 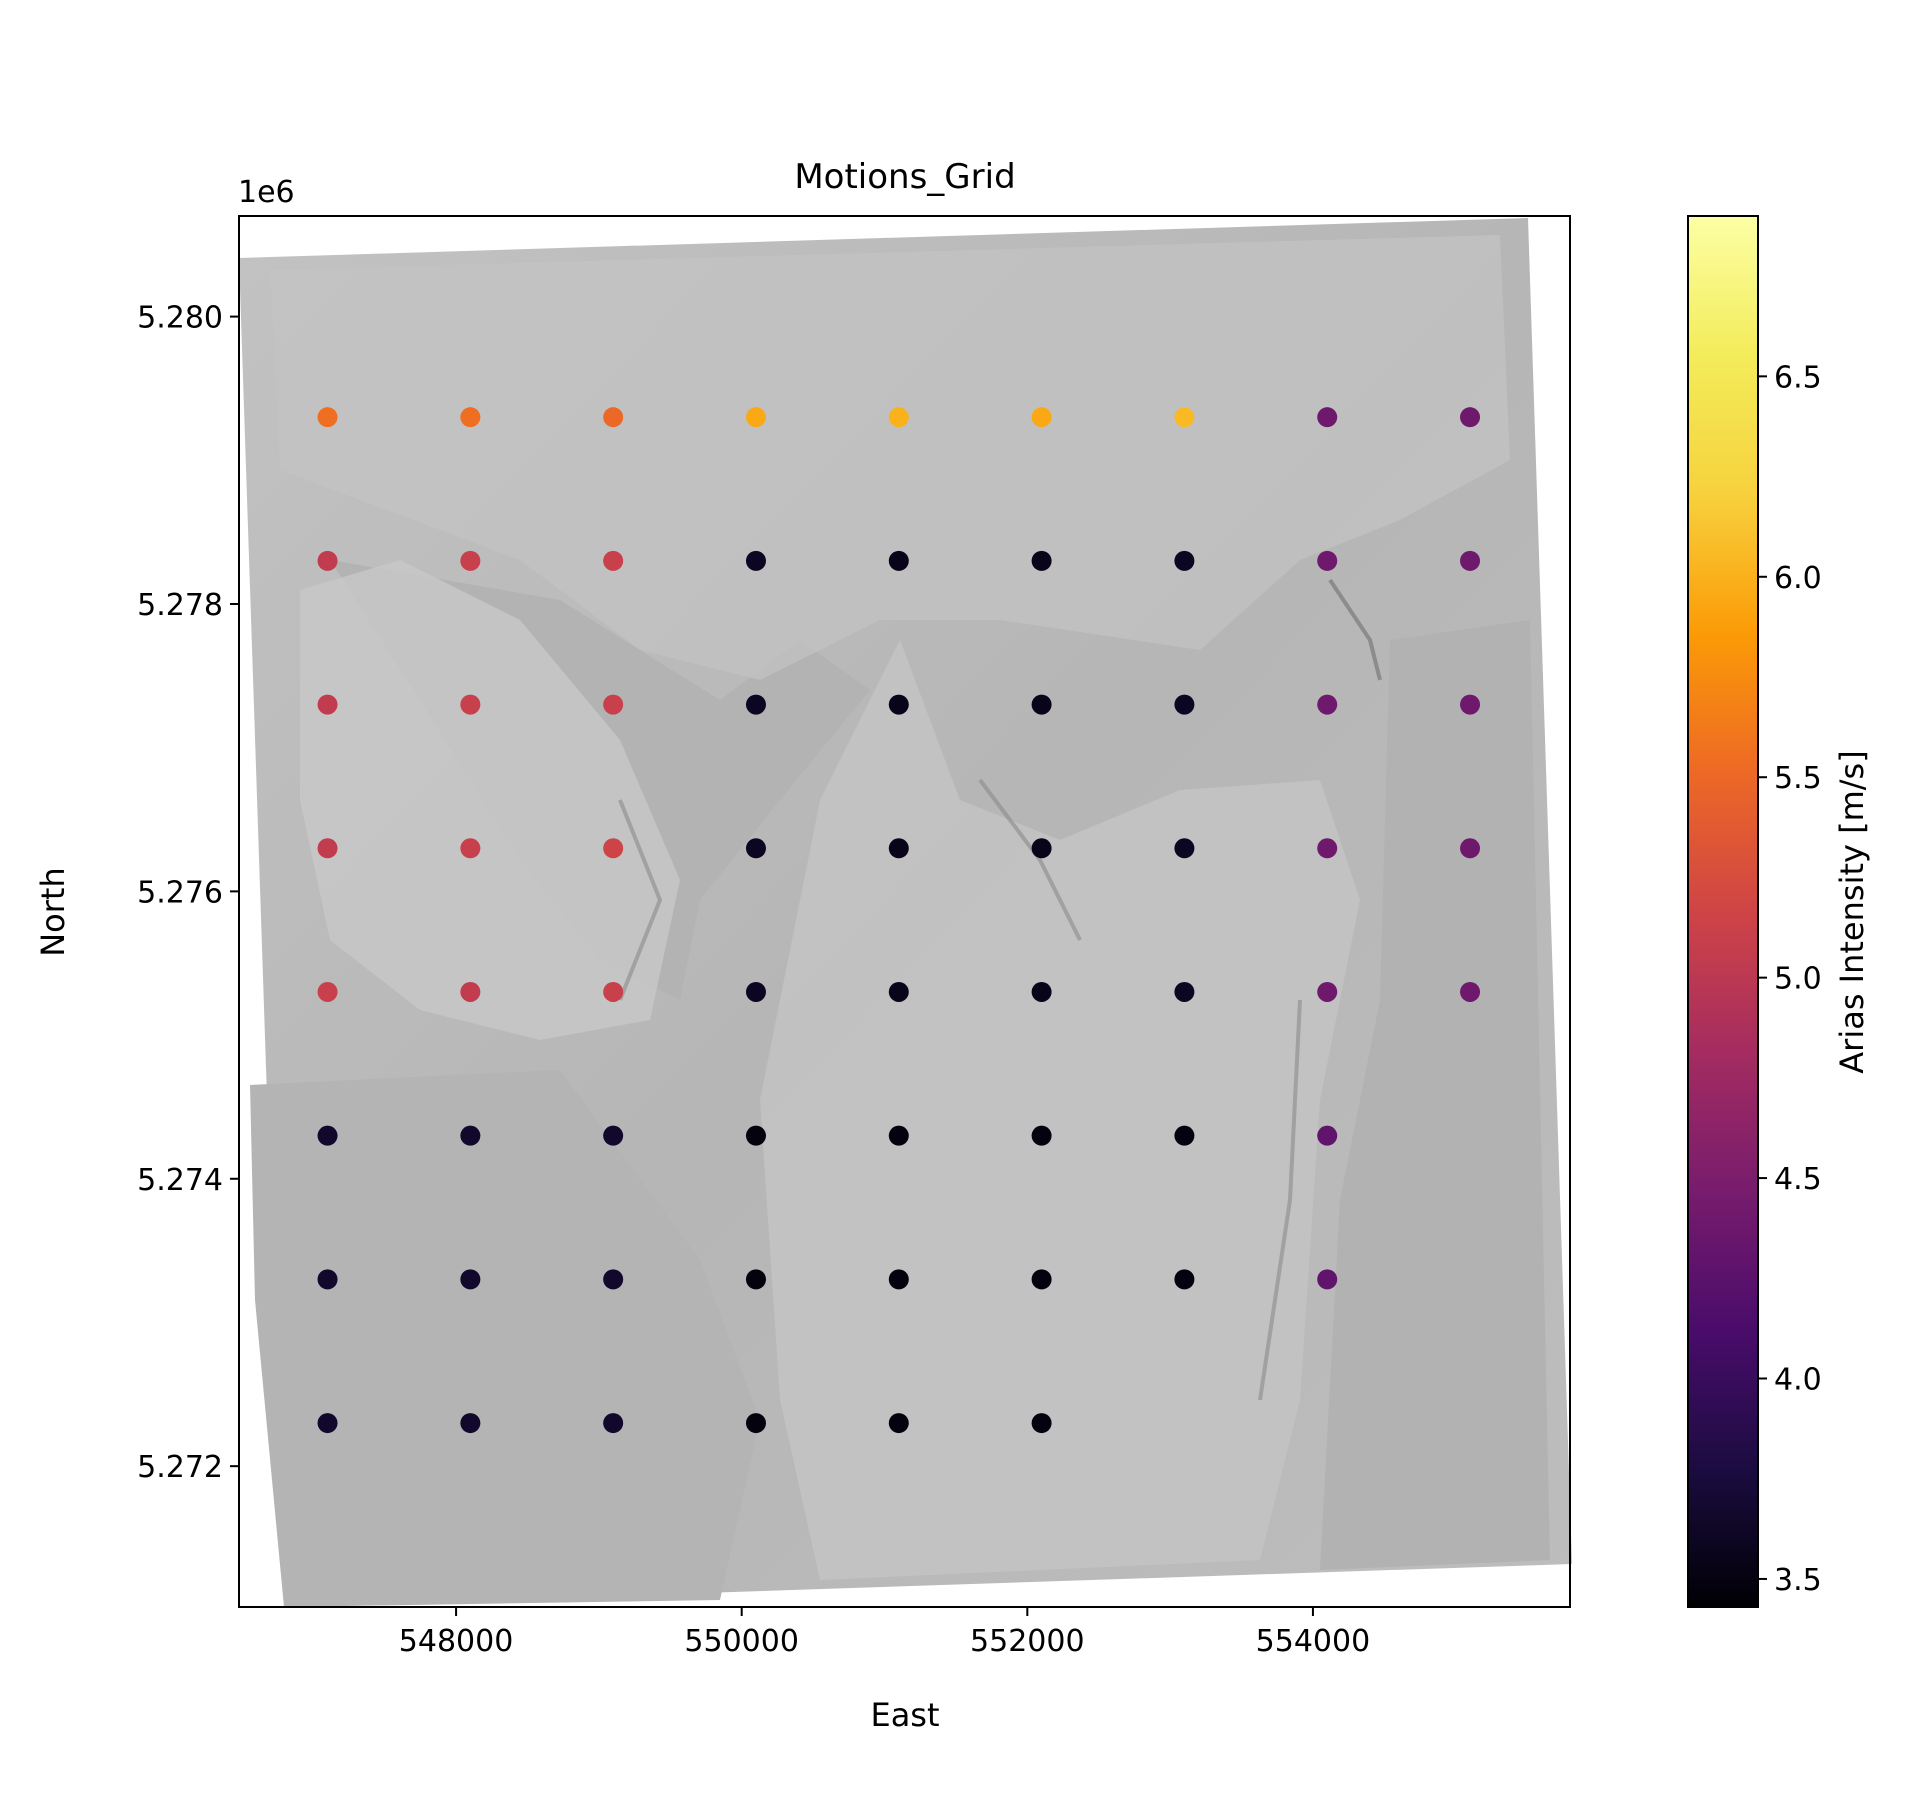 What do you see at coordinates (904, 1715) in the screenshot?
I see `x-axis-label: East` at bounding box center [904, 1715].